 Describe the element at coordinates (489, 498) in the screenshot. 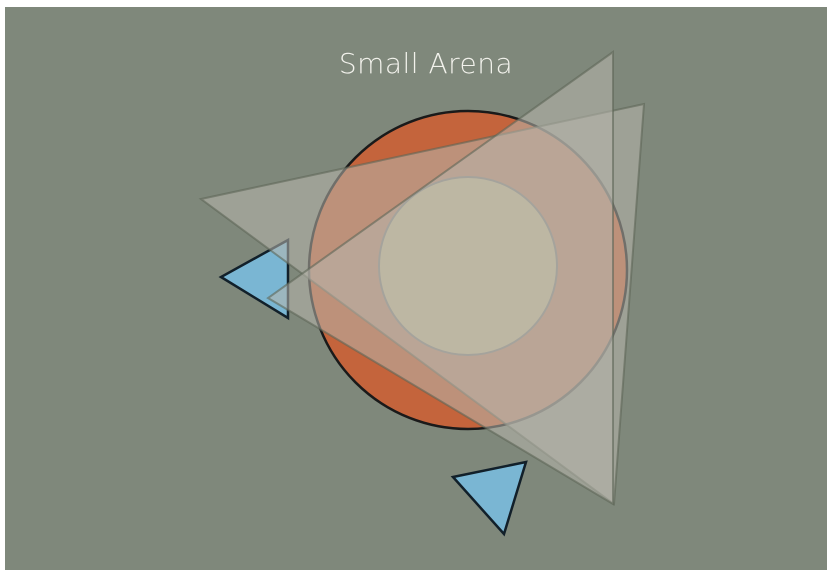

I see `player-bottom-marker` at that location.